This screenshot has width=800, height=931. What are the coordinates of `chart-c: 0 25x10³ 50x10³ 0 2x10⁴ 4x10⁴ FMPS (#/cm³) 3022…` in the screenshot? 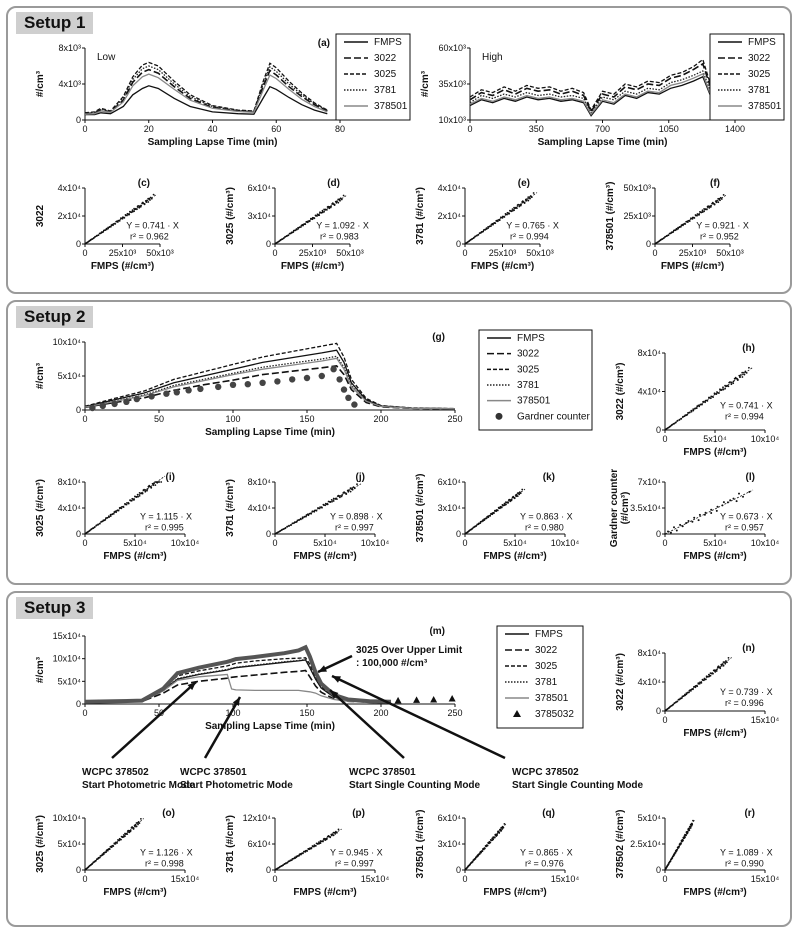 It's located at (107, 225).